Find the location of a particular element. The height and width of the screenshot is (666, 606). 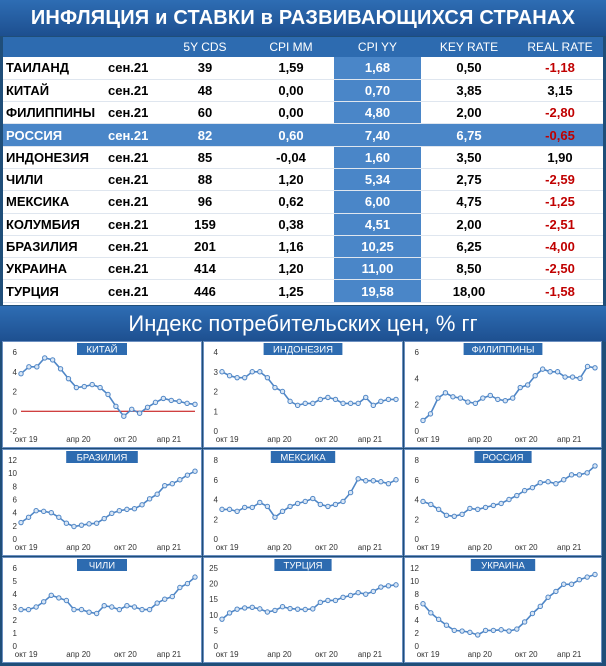

cell-cpi-yy: 10,25 is located at coordinates (377, 247).